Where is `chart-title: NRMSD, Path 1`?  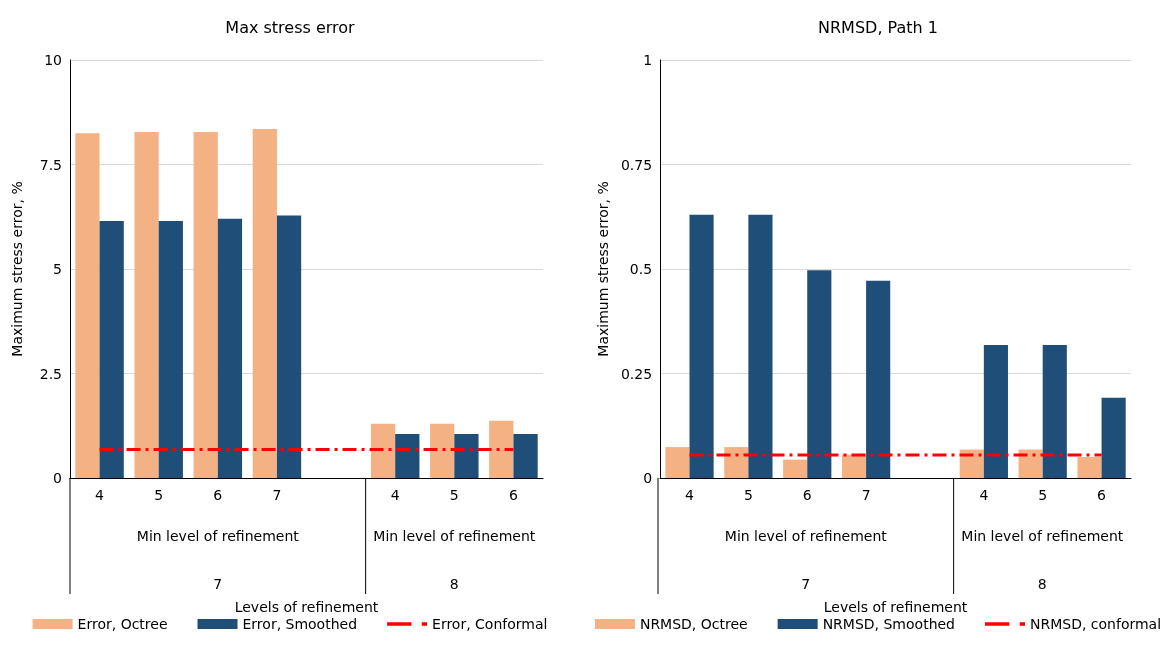
chart-title: NRMSD, Path 1 is located at coordinates (878, 27).